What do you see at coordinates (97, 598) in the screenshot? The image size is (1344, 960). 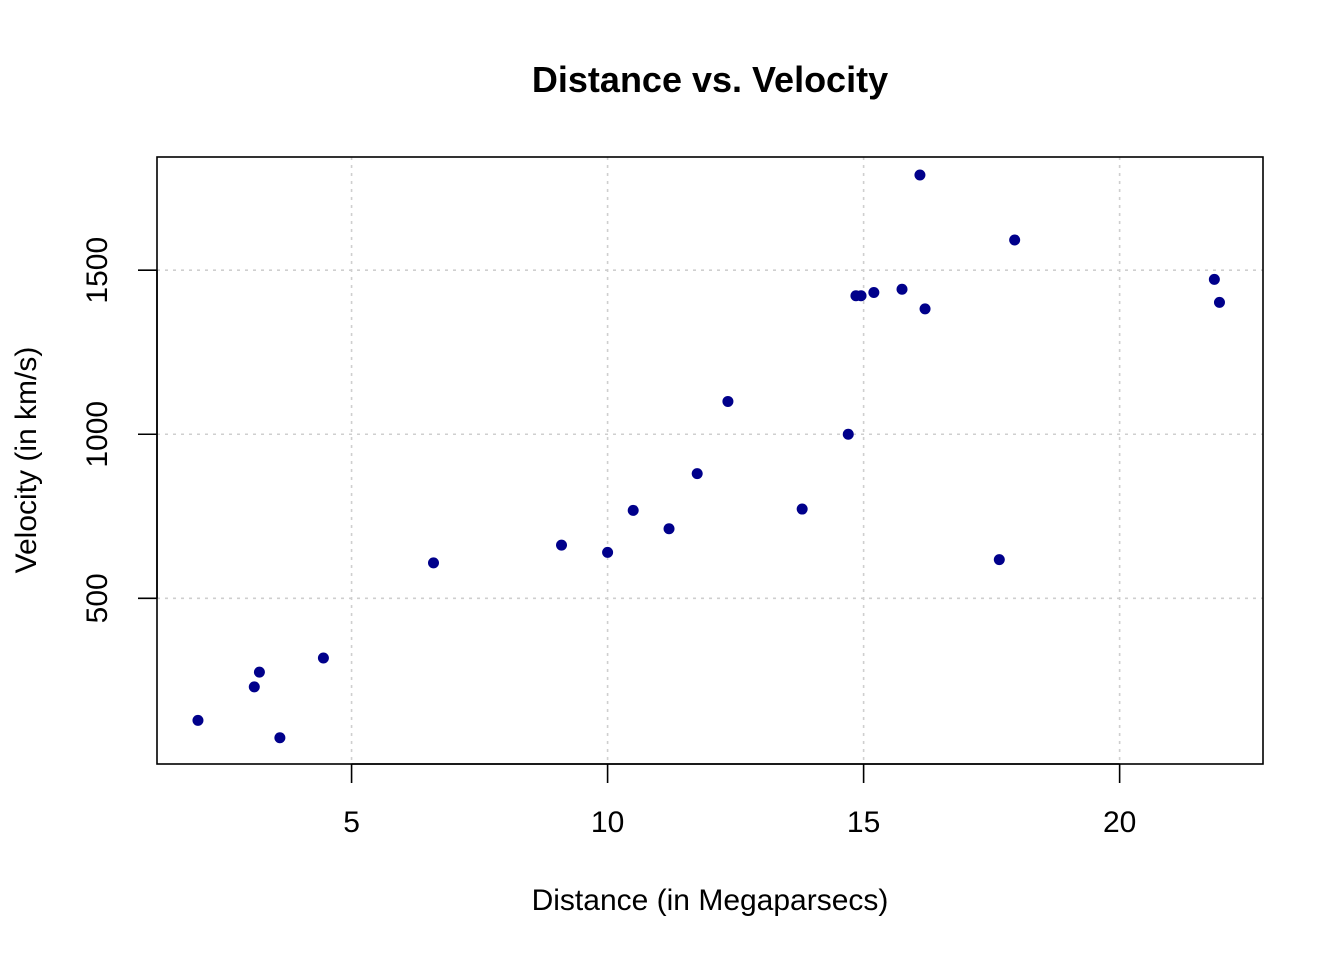 I see `y-tick-label: 500` at bounding box center [97, 598].